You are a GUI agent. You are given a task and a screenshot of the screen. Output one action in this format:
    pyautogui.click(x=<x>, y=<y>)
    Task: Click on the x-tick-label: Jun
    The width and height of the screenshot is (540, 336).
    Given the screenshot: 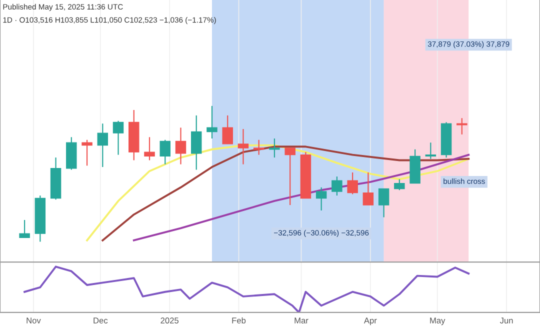 What is the action you would take?
    pyautogui.click(x=506, y=321)
    